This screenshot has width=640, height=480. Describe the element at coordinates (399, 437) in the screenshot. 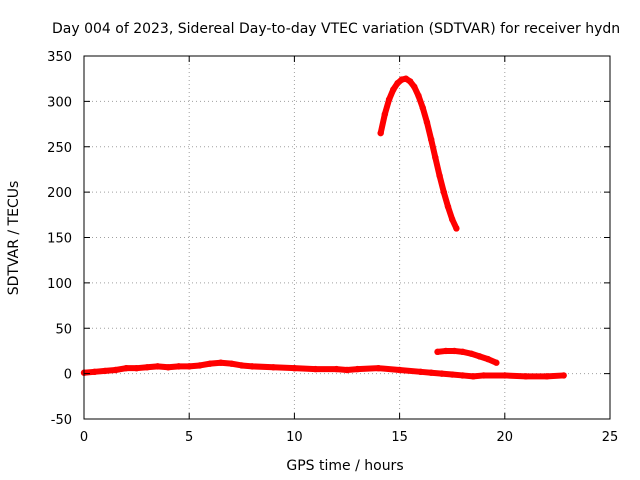

I see `x-tick-label: 15` at that location.